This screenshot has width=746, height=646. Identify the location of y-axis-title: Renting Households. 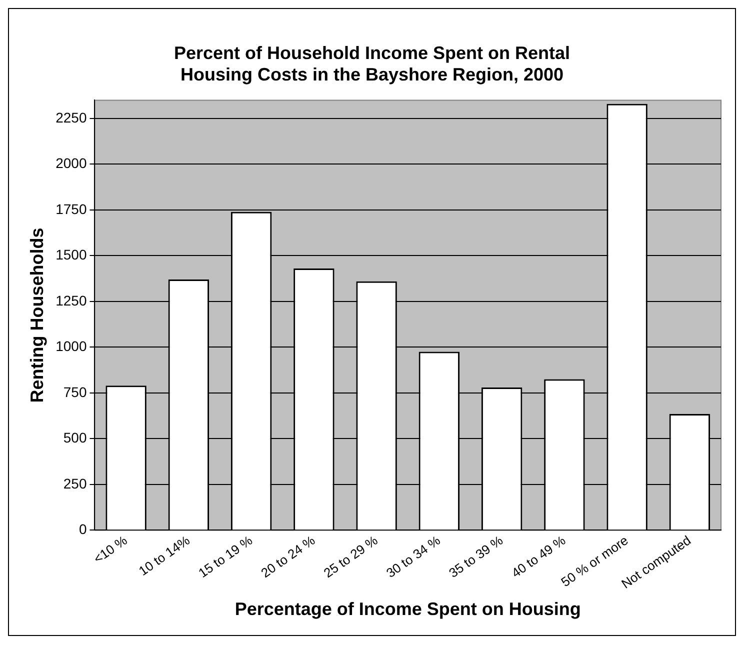
(36, 315).